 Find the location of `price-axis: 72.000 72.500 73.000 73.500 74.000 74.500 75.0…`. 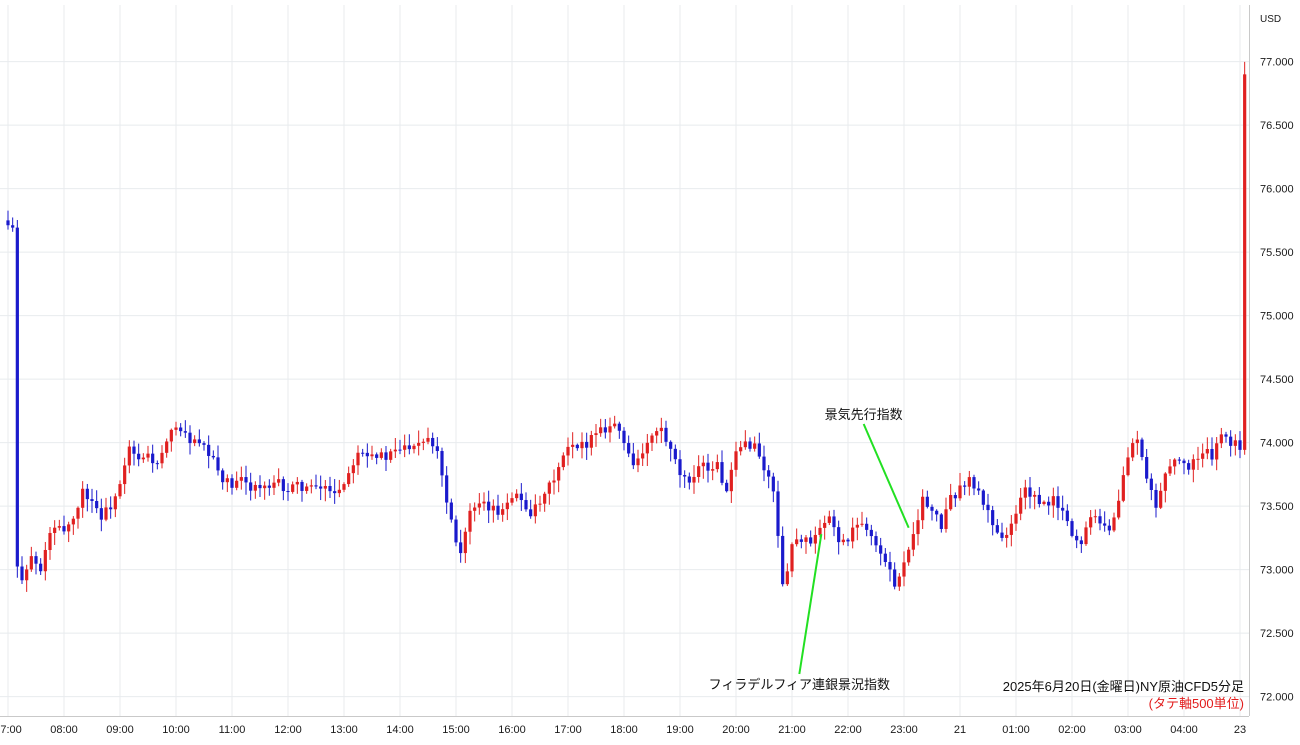

price-axis: 72.000 72.500 73.000 73.500 74.000 74.500 75.0… is located at coordinates (1277, 380).